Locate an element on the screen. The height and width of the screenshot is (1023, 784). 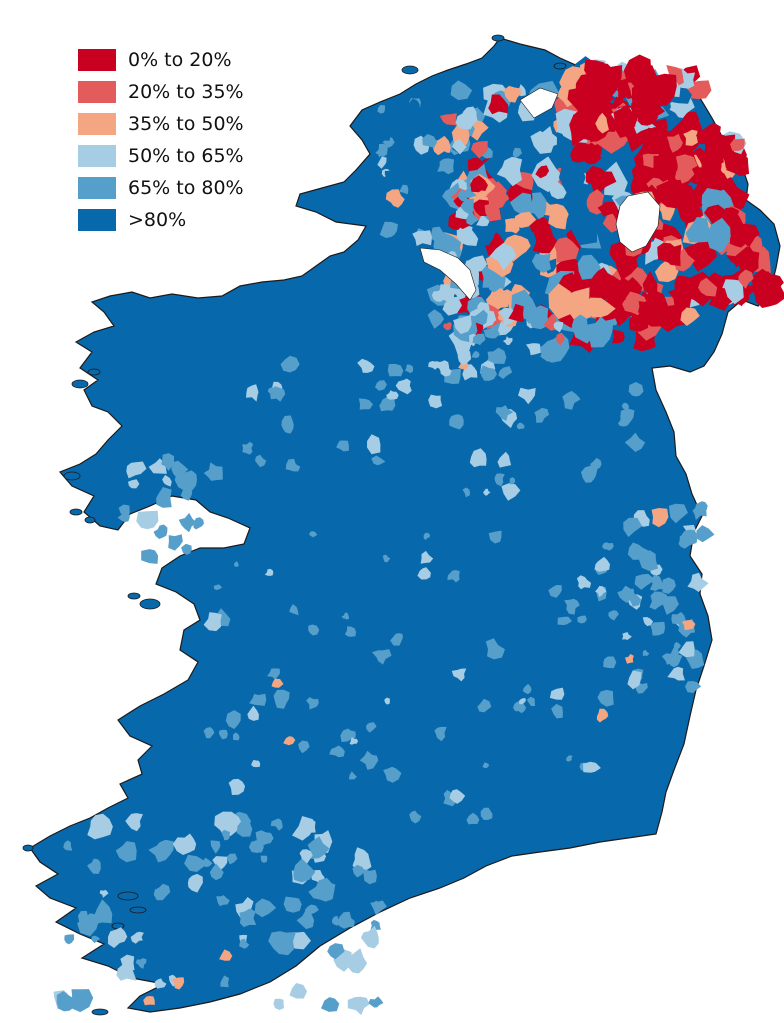
legend-item-80-plus: >80% is located at coordinates (161, 220).